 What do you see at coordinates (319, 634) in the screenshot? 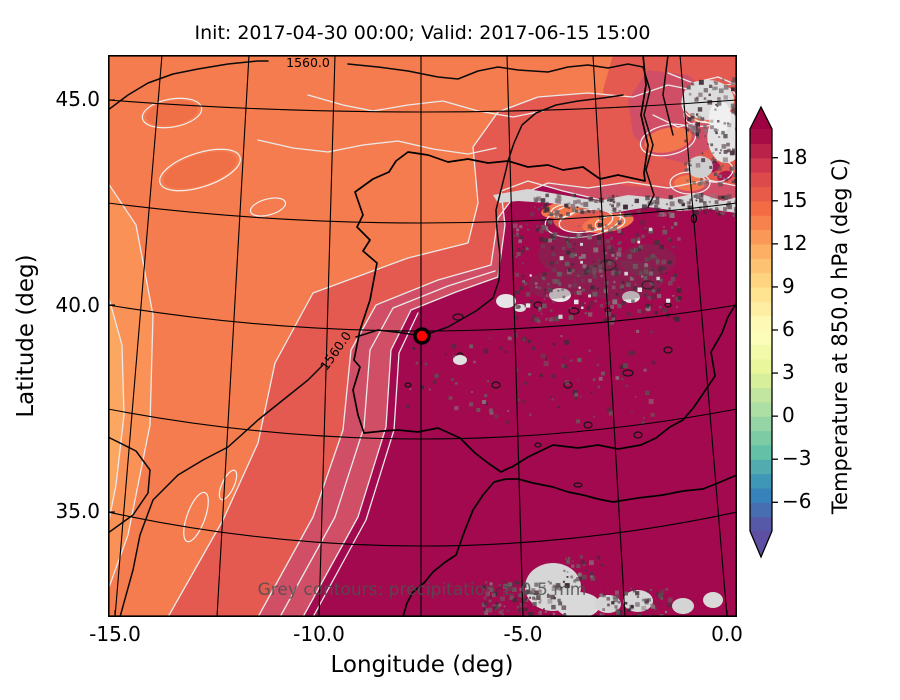
I see `x-tick-label: -10.0` at bounding box center [319, 634].